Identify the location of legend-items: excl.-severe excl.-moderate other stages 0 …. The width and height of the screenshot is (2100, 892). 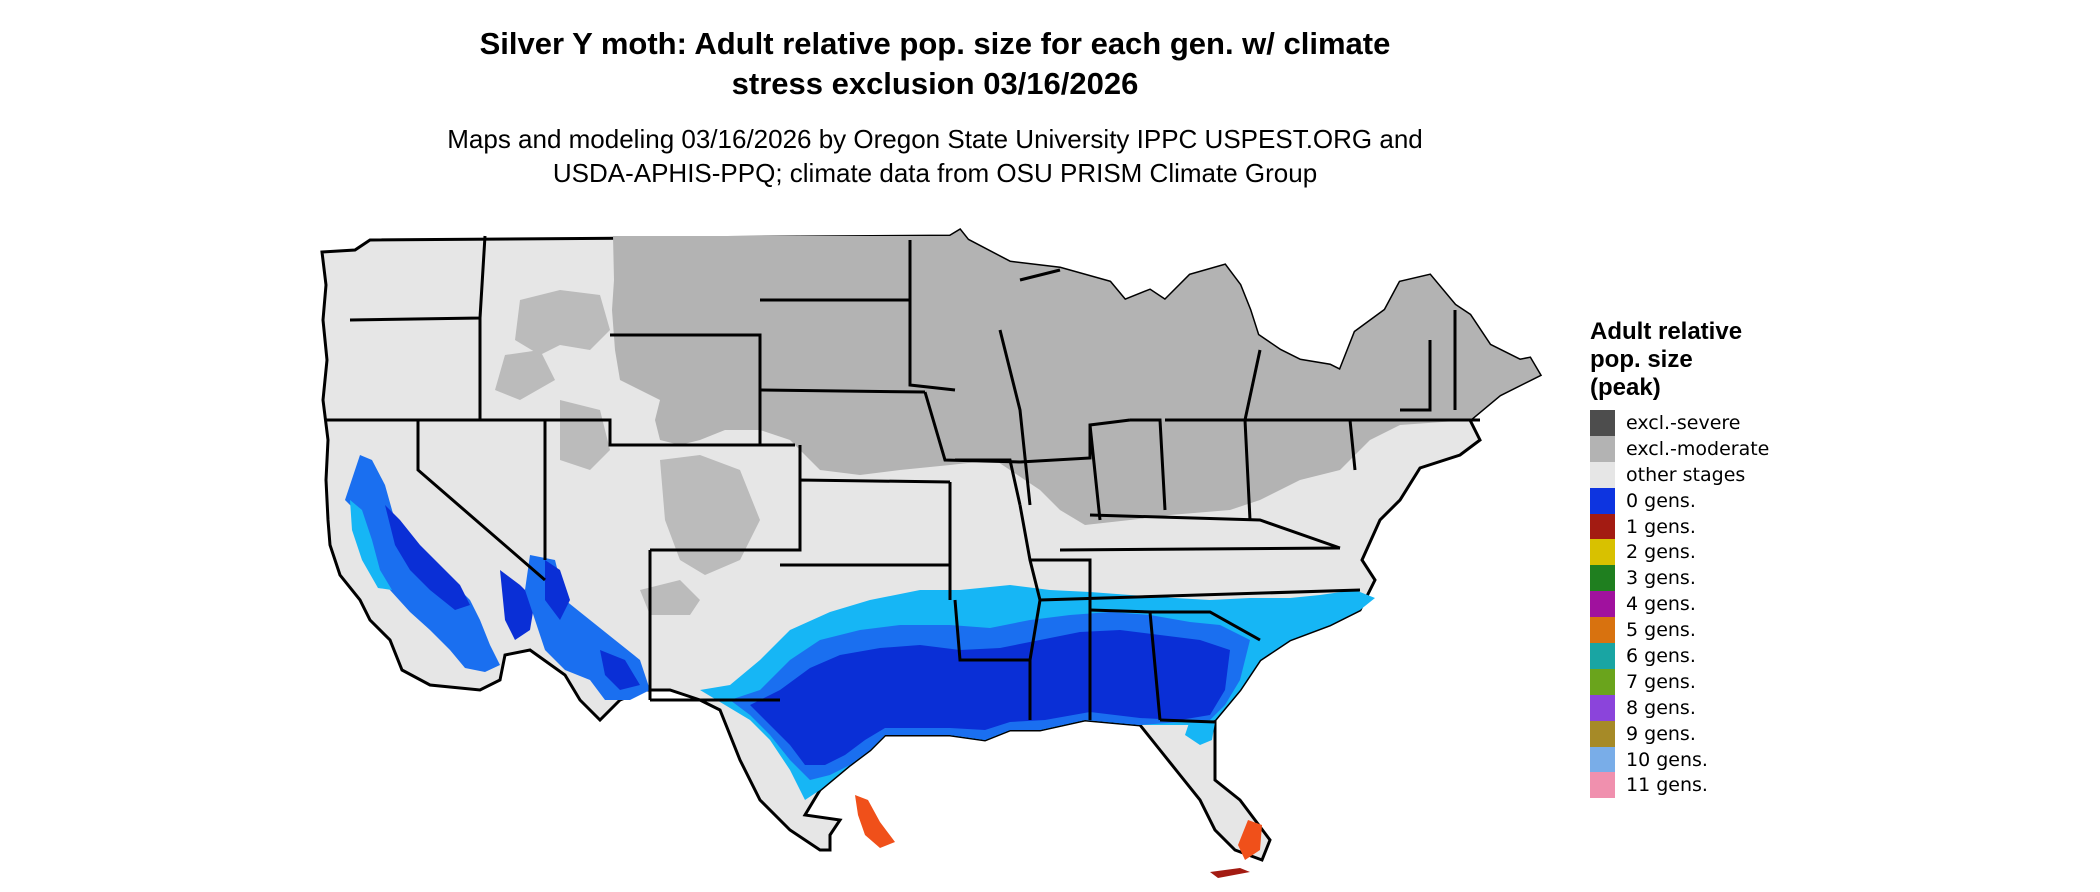
(1680, 604).